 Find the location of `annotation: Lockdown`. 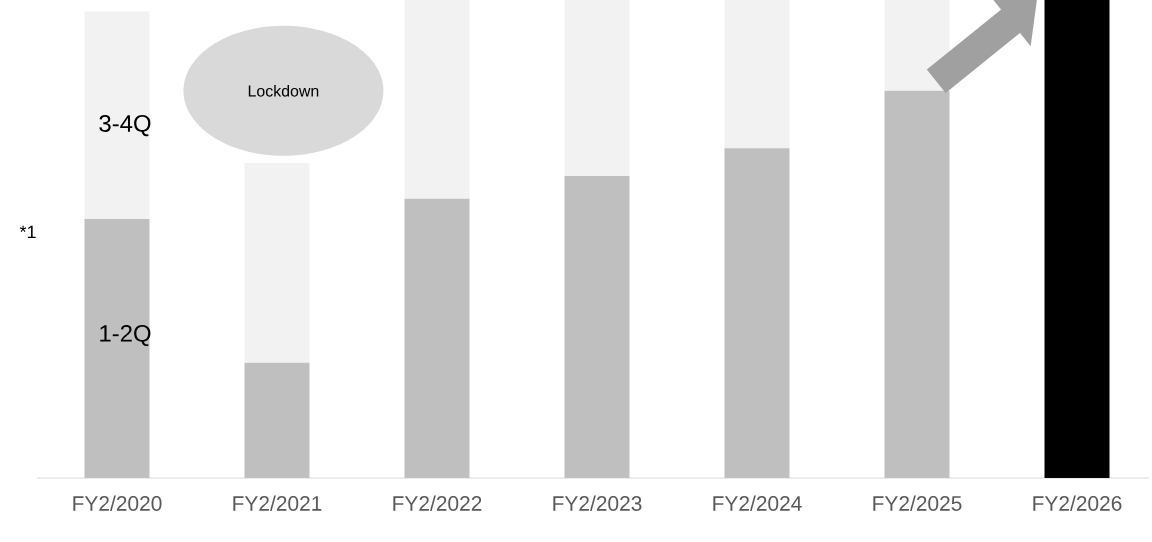

annotation: Lockdown is located at coordinates (283, 90).